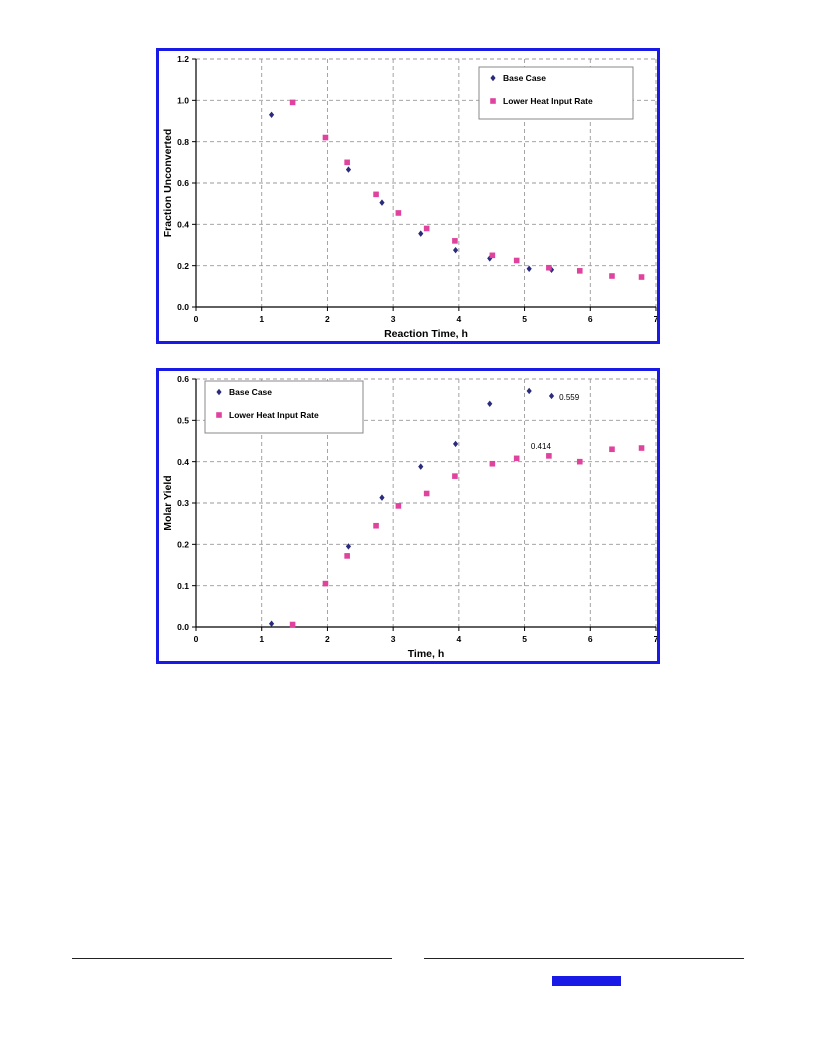 This screenshot has height=1056, width=816. What do you see at coordinates (168, 183) in the screenshot?
I see `chart1-y-axis-label: Fraction Unconverted` at bounding box center [168, 183].